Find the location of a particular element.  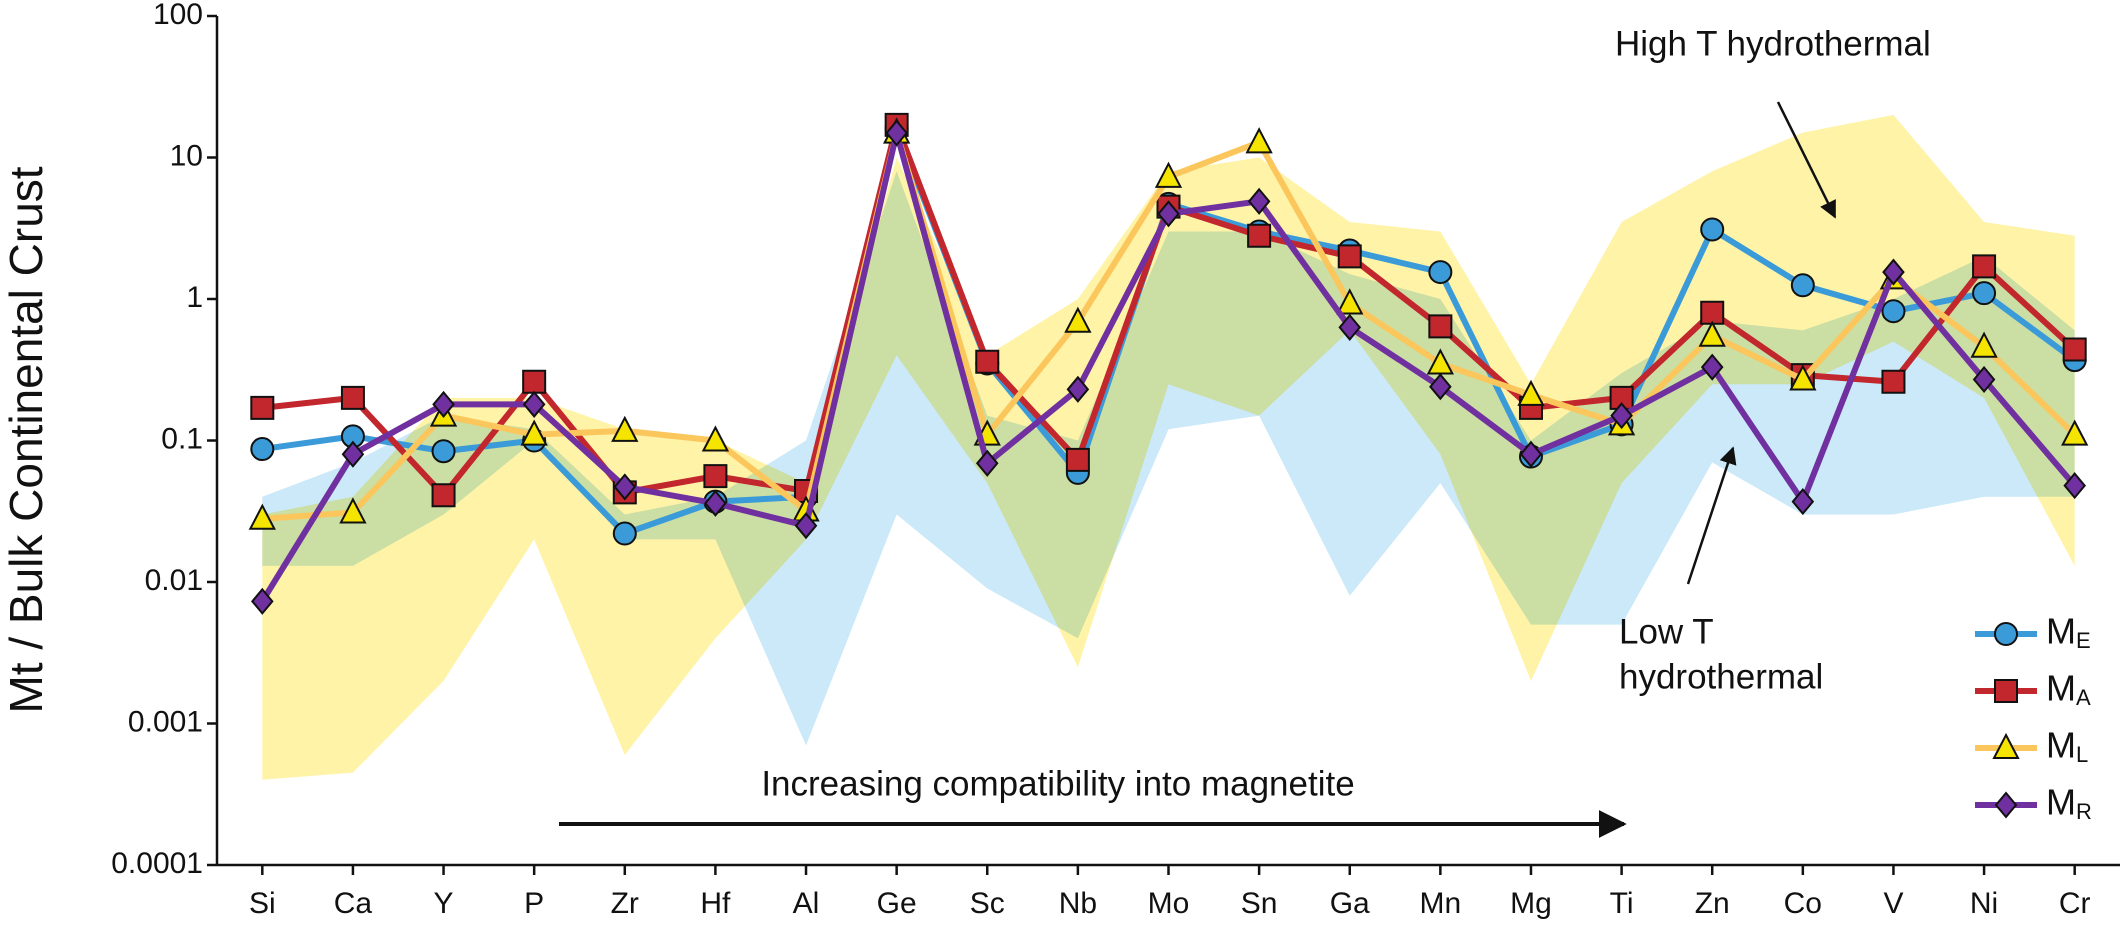

x-tick-label: Sn is located at coordinates (1259, 903).